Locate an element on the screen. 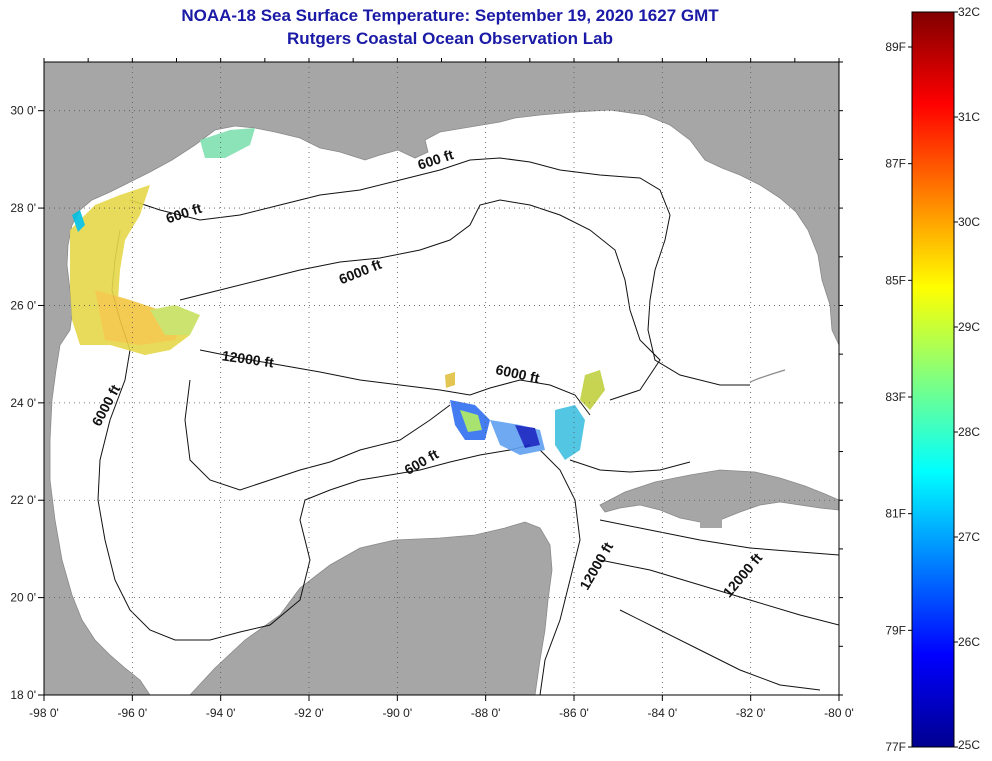 The height and width of the screenshot is (761, 992). lat-tick-label: 20 0' is located at coordinates (23, 598).